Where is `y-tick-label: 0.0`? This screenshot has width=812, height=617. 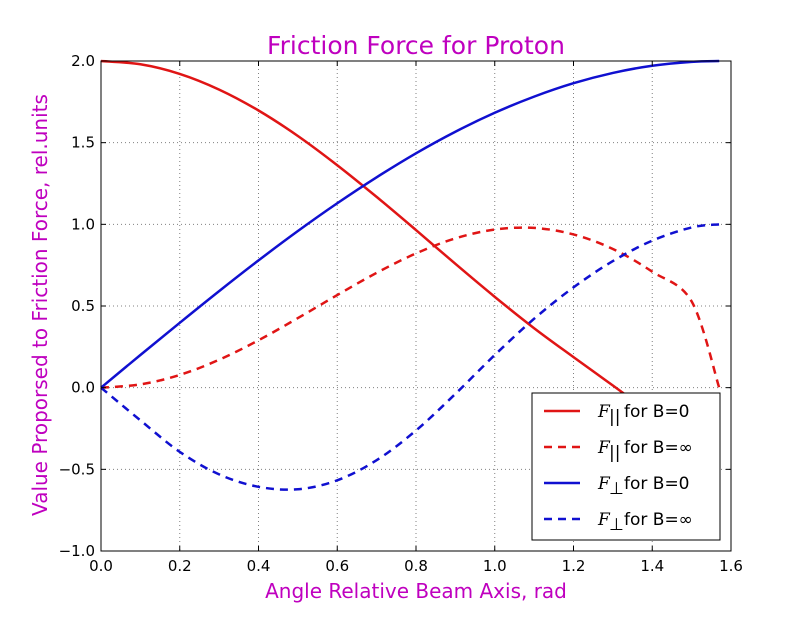 y-tick-label: 0.0 is located at coordinates (83, 388).